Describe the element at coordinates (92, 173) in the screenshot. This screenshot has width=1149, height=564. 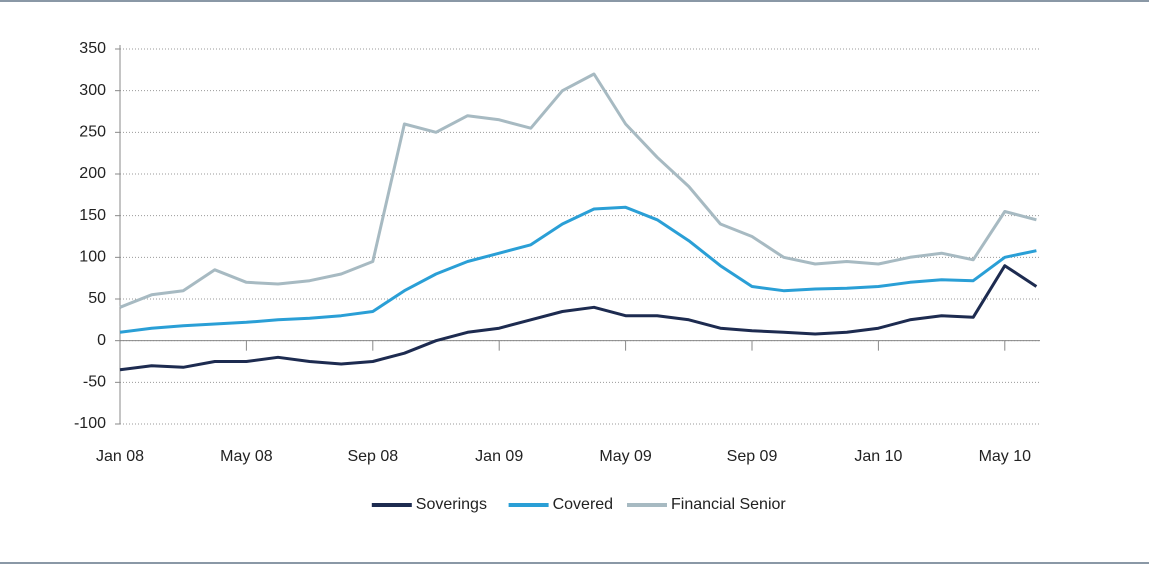
I see `y-tick-label: 200` at that location.